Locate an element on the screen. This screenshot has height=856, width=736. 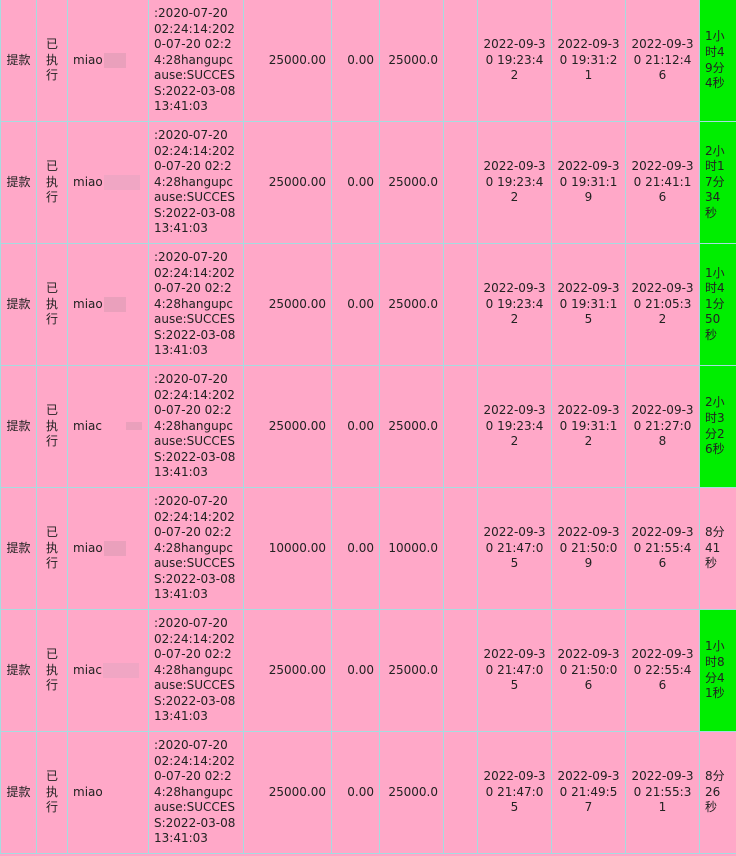
time-processed-cell: 2022-09-30 19:31:21 is located at coordinates (588, 61).